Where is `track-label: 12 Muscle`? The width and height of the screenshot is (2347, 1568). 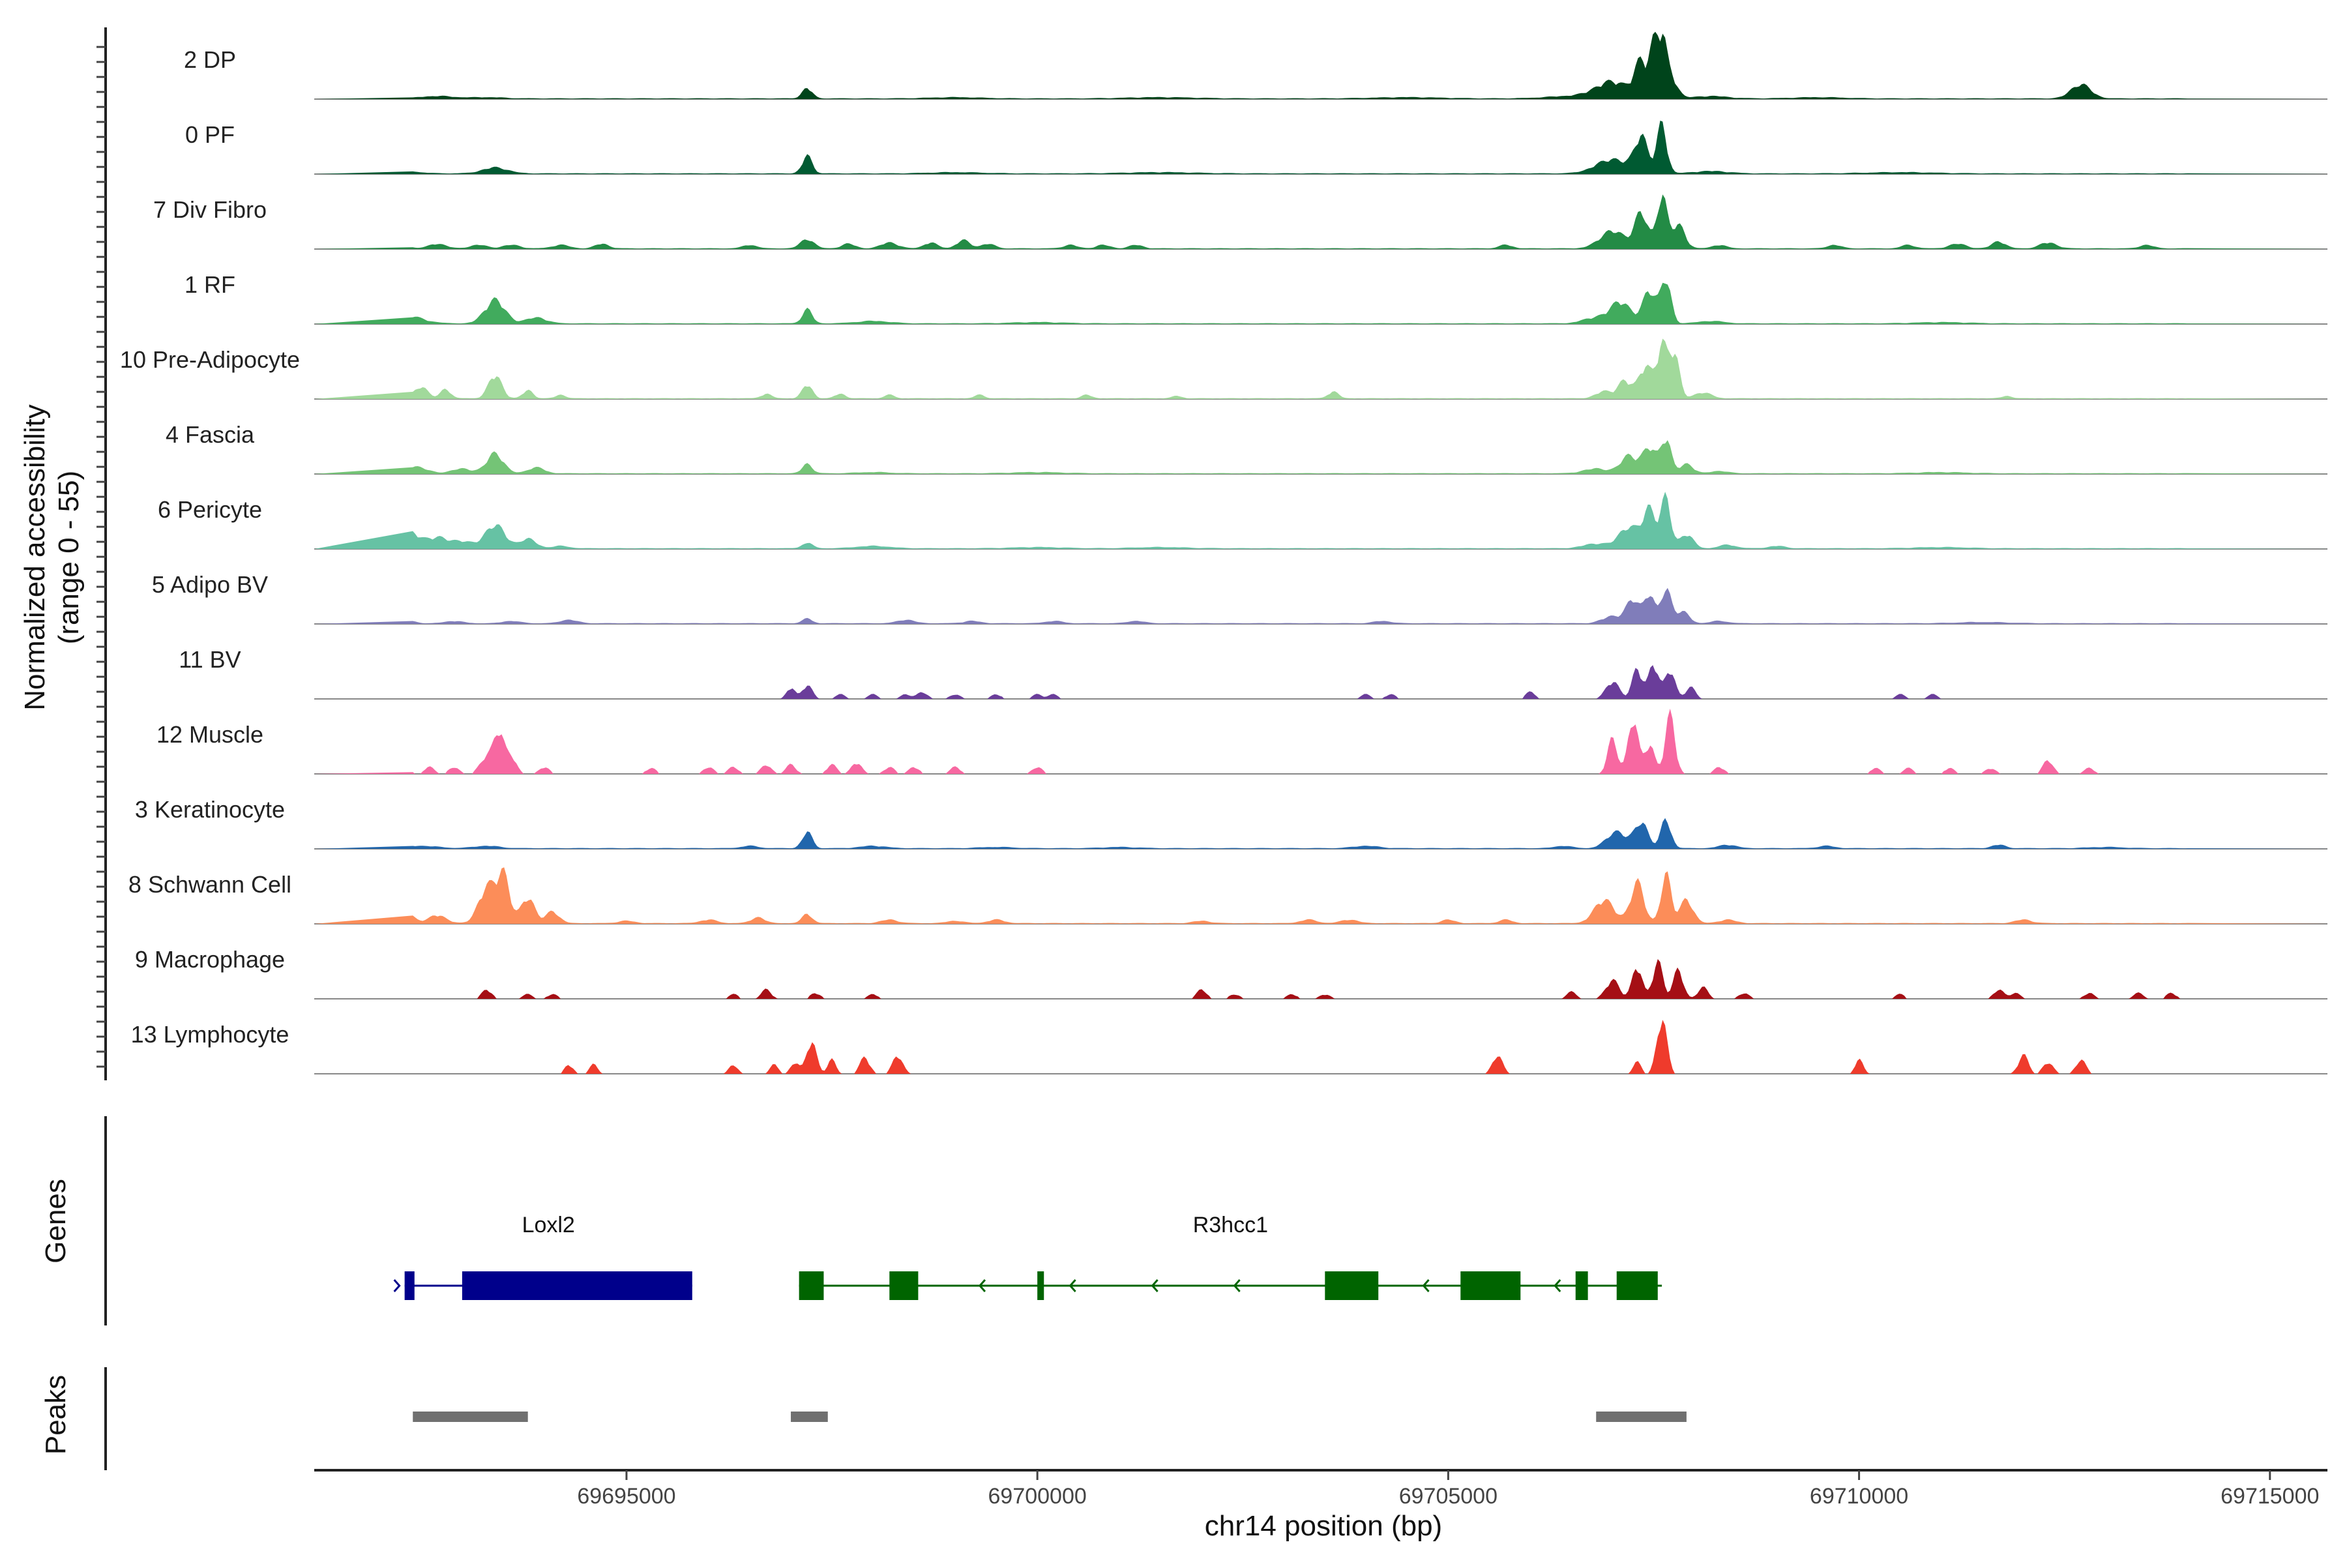
track-label: 12 Muscle is located at coordinates (209, 734).